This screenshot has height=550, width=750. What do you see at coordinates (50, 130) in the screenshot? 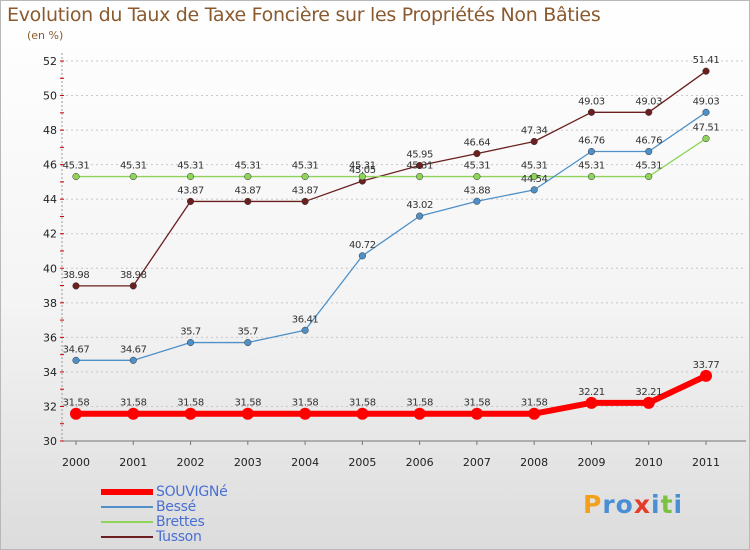
I see `y-tick-label: 48` at bounding box center [50, 130].